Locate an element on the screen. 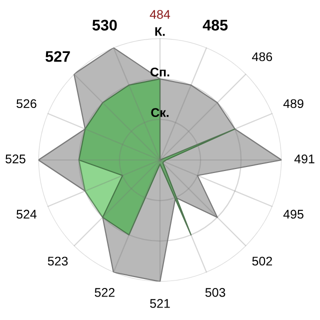  spoke-label: 525 is located at coordinates (16, 159).